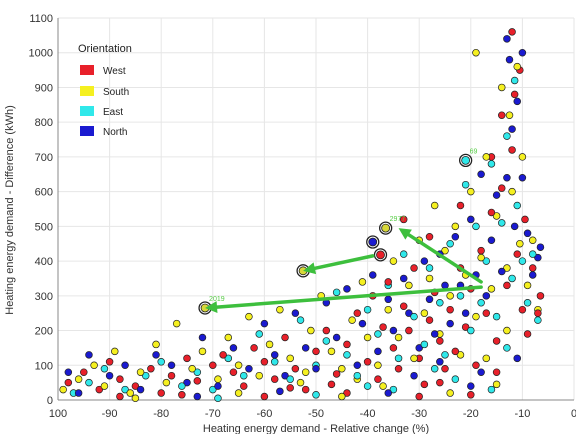  What do you see at coordinates (161, 414) in the screenshot?
I see `x-tick-label: -80` at bounding box center [161, 414].